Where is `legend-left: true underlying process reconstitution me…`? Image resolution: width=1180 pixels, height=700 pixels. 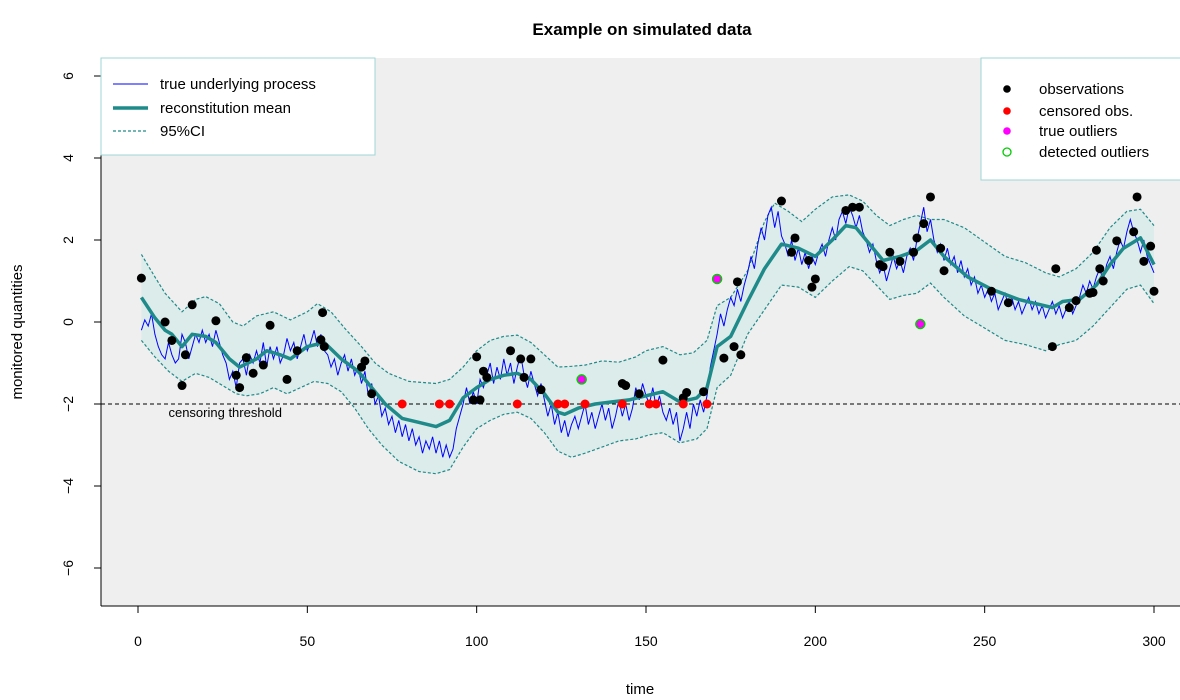
legend-left: true underlying process reconstitution me… is located at coordinates (238, 106).